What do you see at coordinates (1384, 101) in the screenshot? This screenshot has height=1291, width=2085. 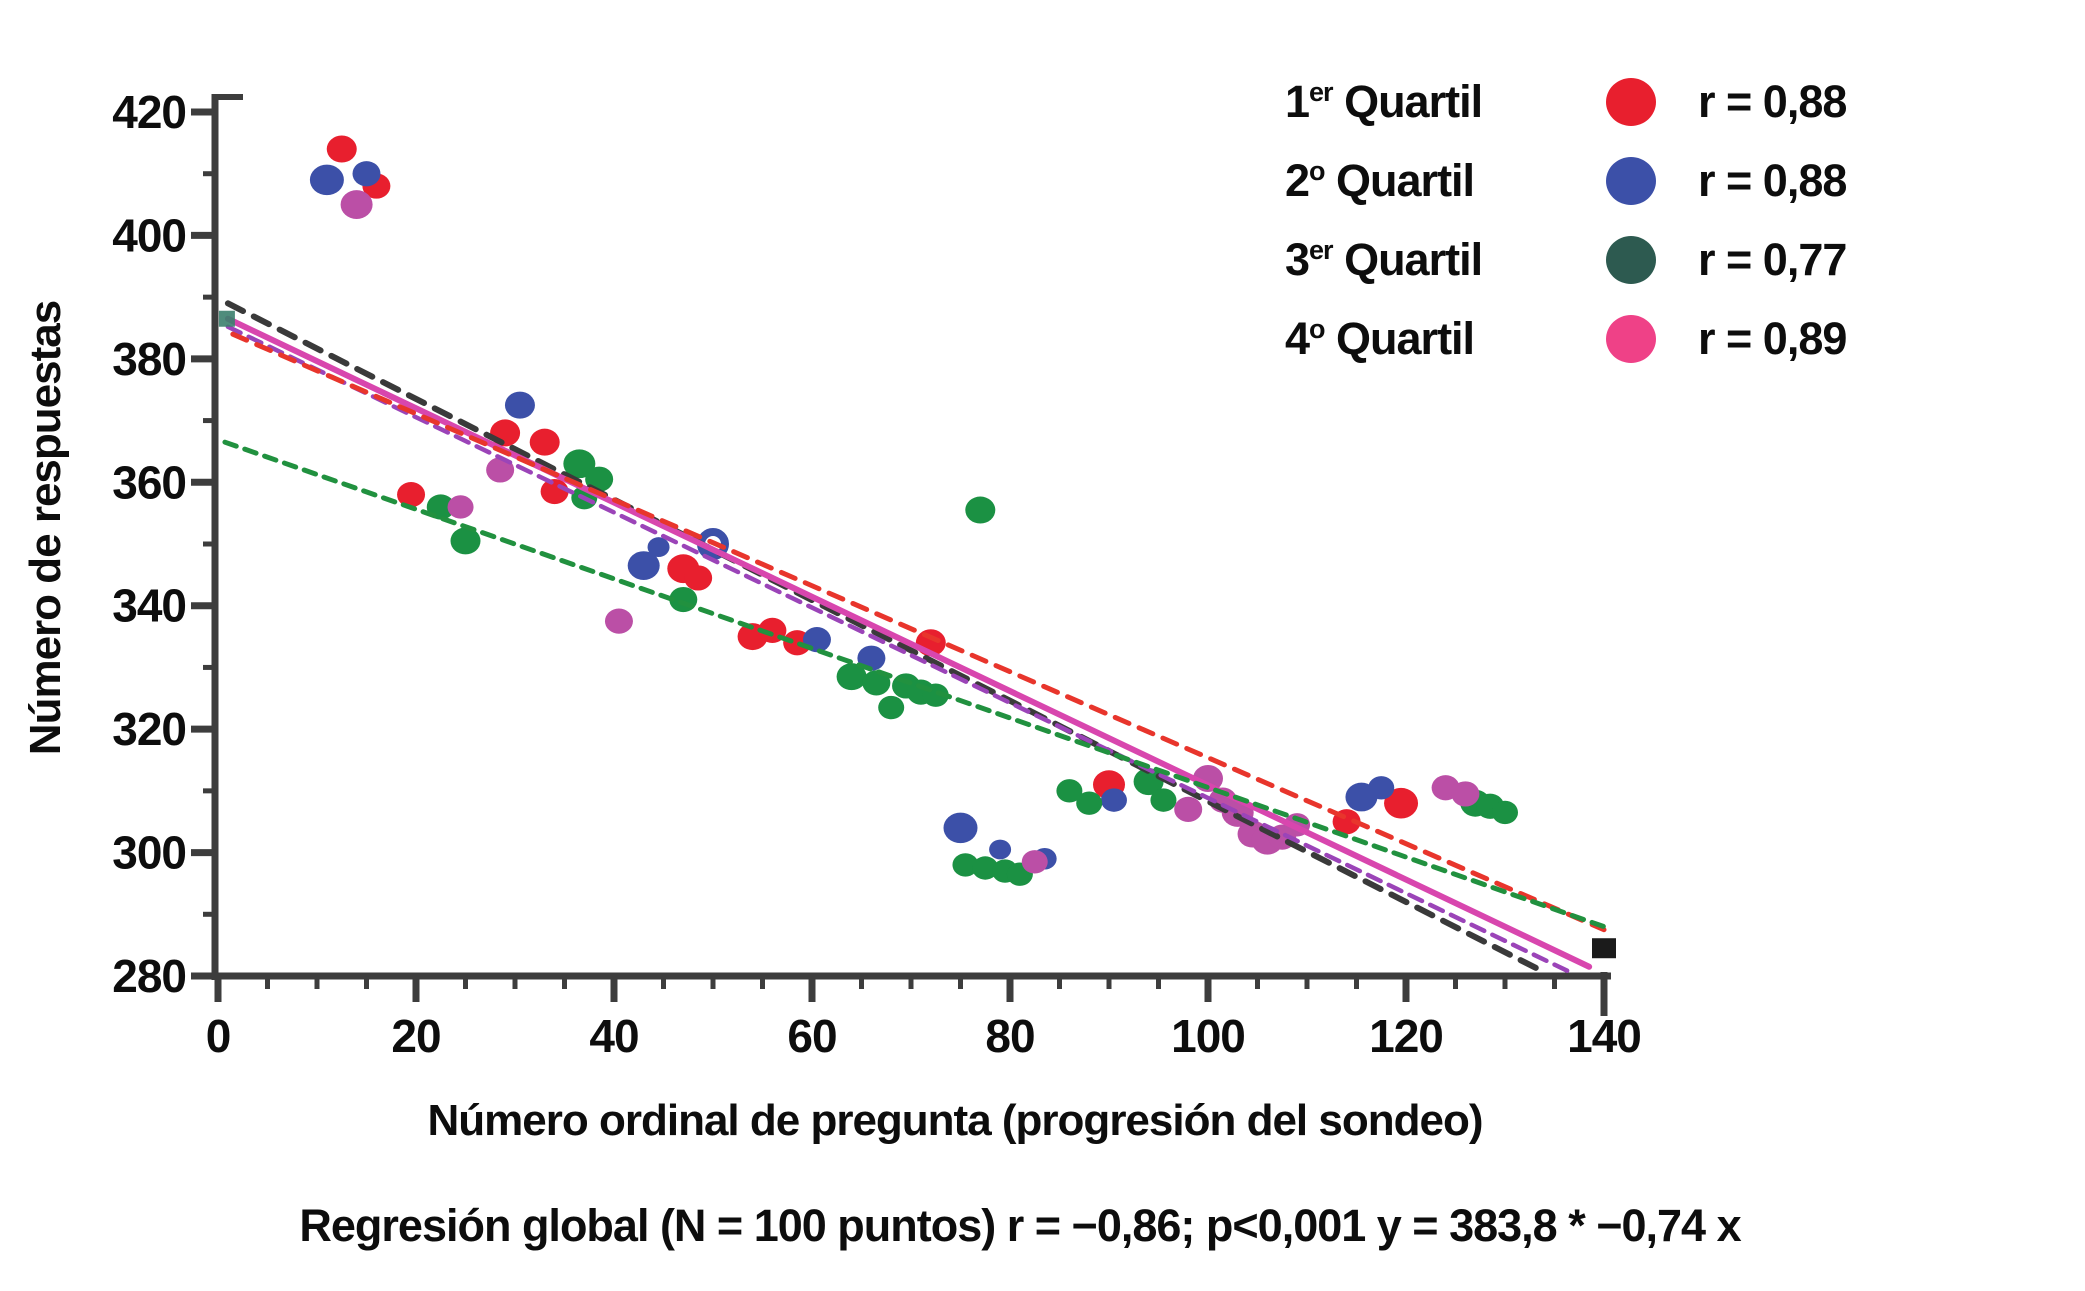 I see `legend-label-q1: 1er Quartil` at bounding box center [1384, 101].